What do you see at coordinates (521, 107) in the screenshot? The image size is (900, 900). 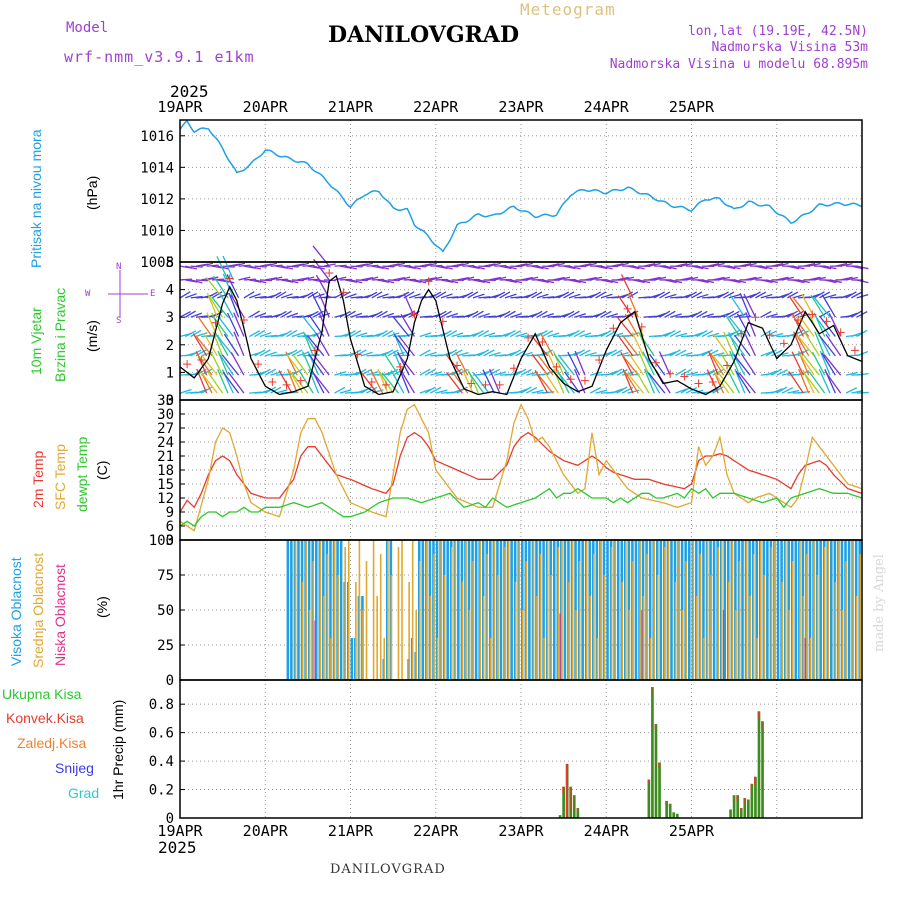 I see `time-label-top: 23APR` at bounding box center [521, 107].